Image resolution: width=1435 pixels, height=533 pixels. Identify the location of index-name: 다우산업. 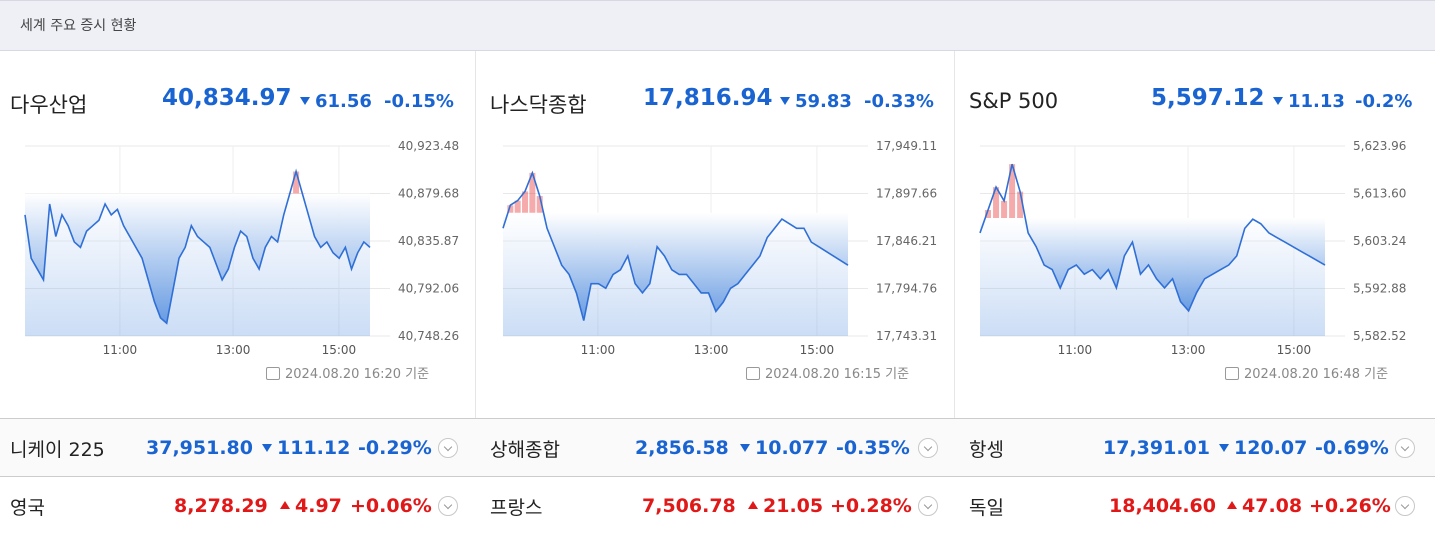
(49, 105).